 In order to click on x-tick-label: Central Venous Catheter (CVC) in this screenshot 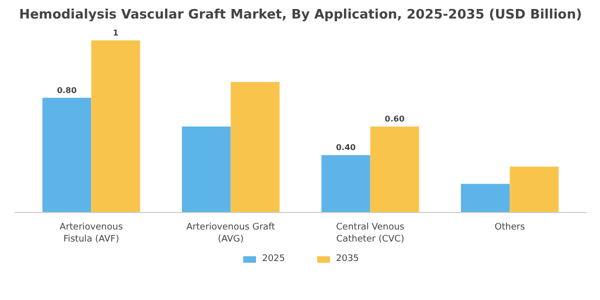, I will do `click(370, 233)`.